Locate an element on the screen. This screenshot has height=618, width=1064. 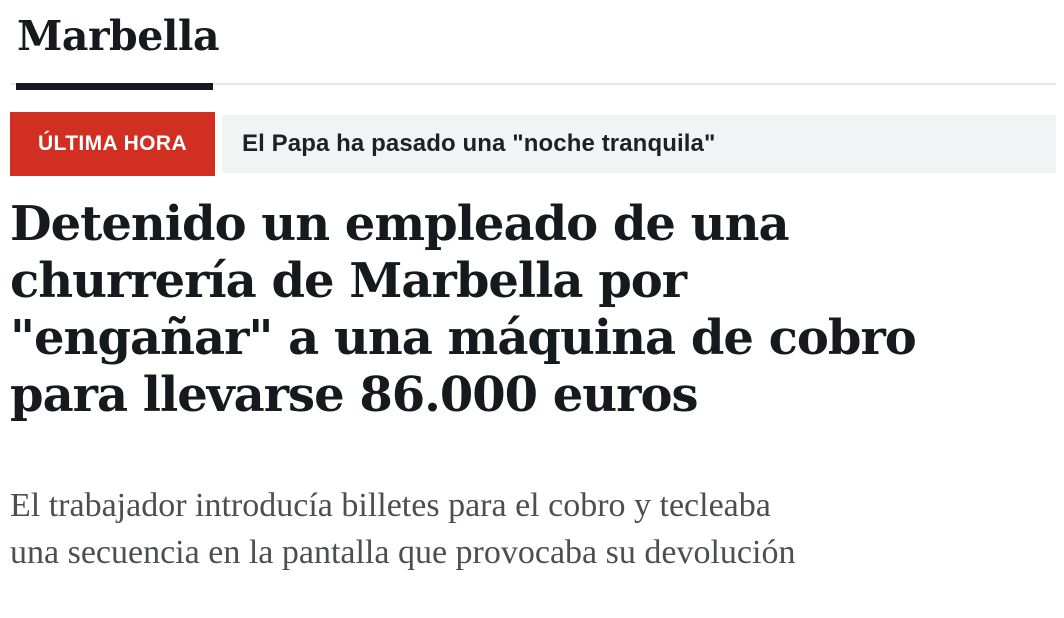
breaking-badge: ÚLTIMA HORA is located at coordinates (112, 143).